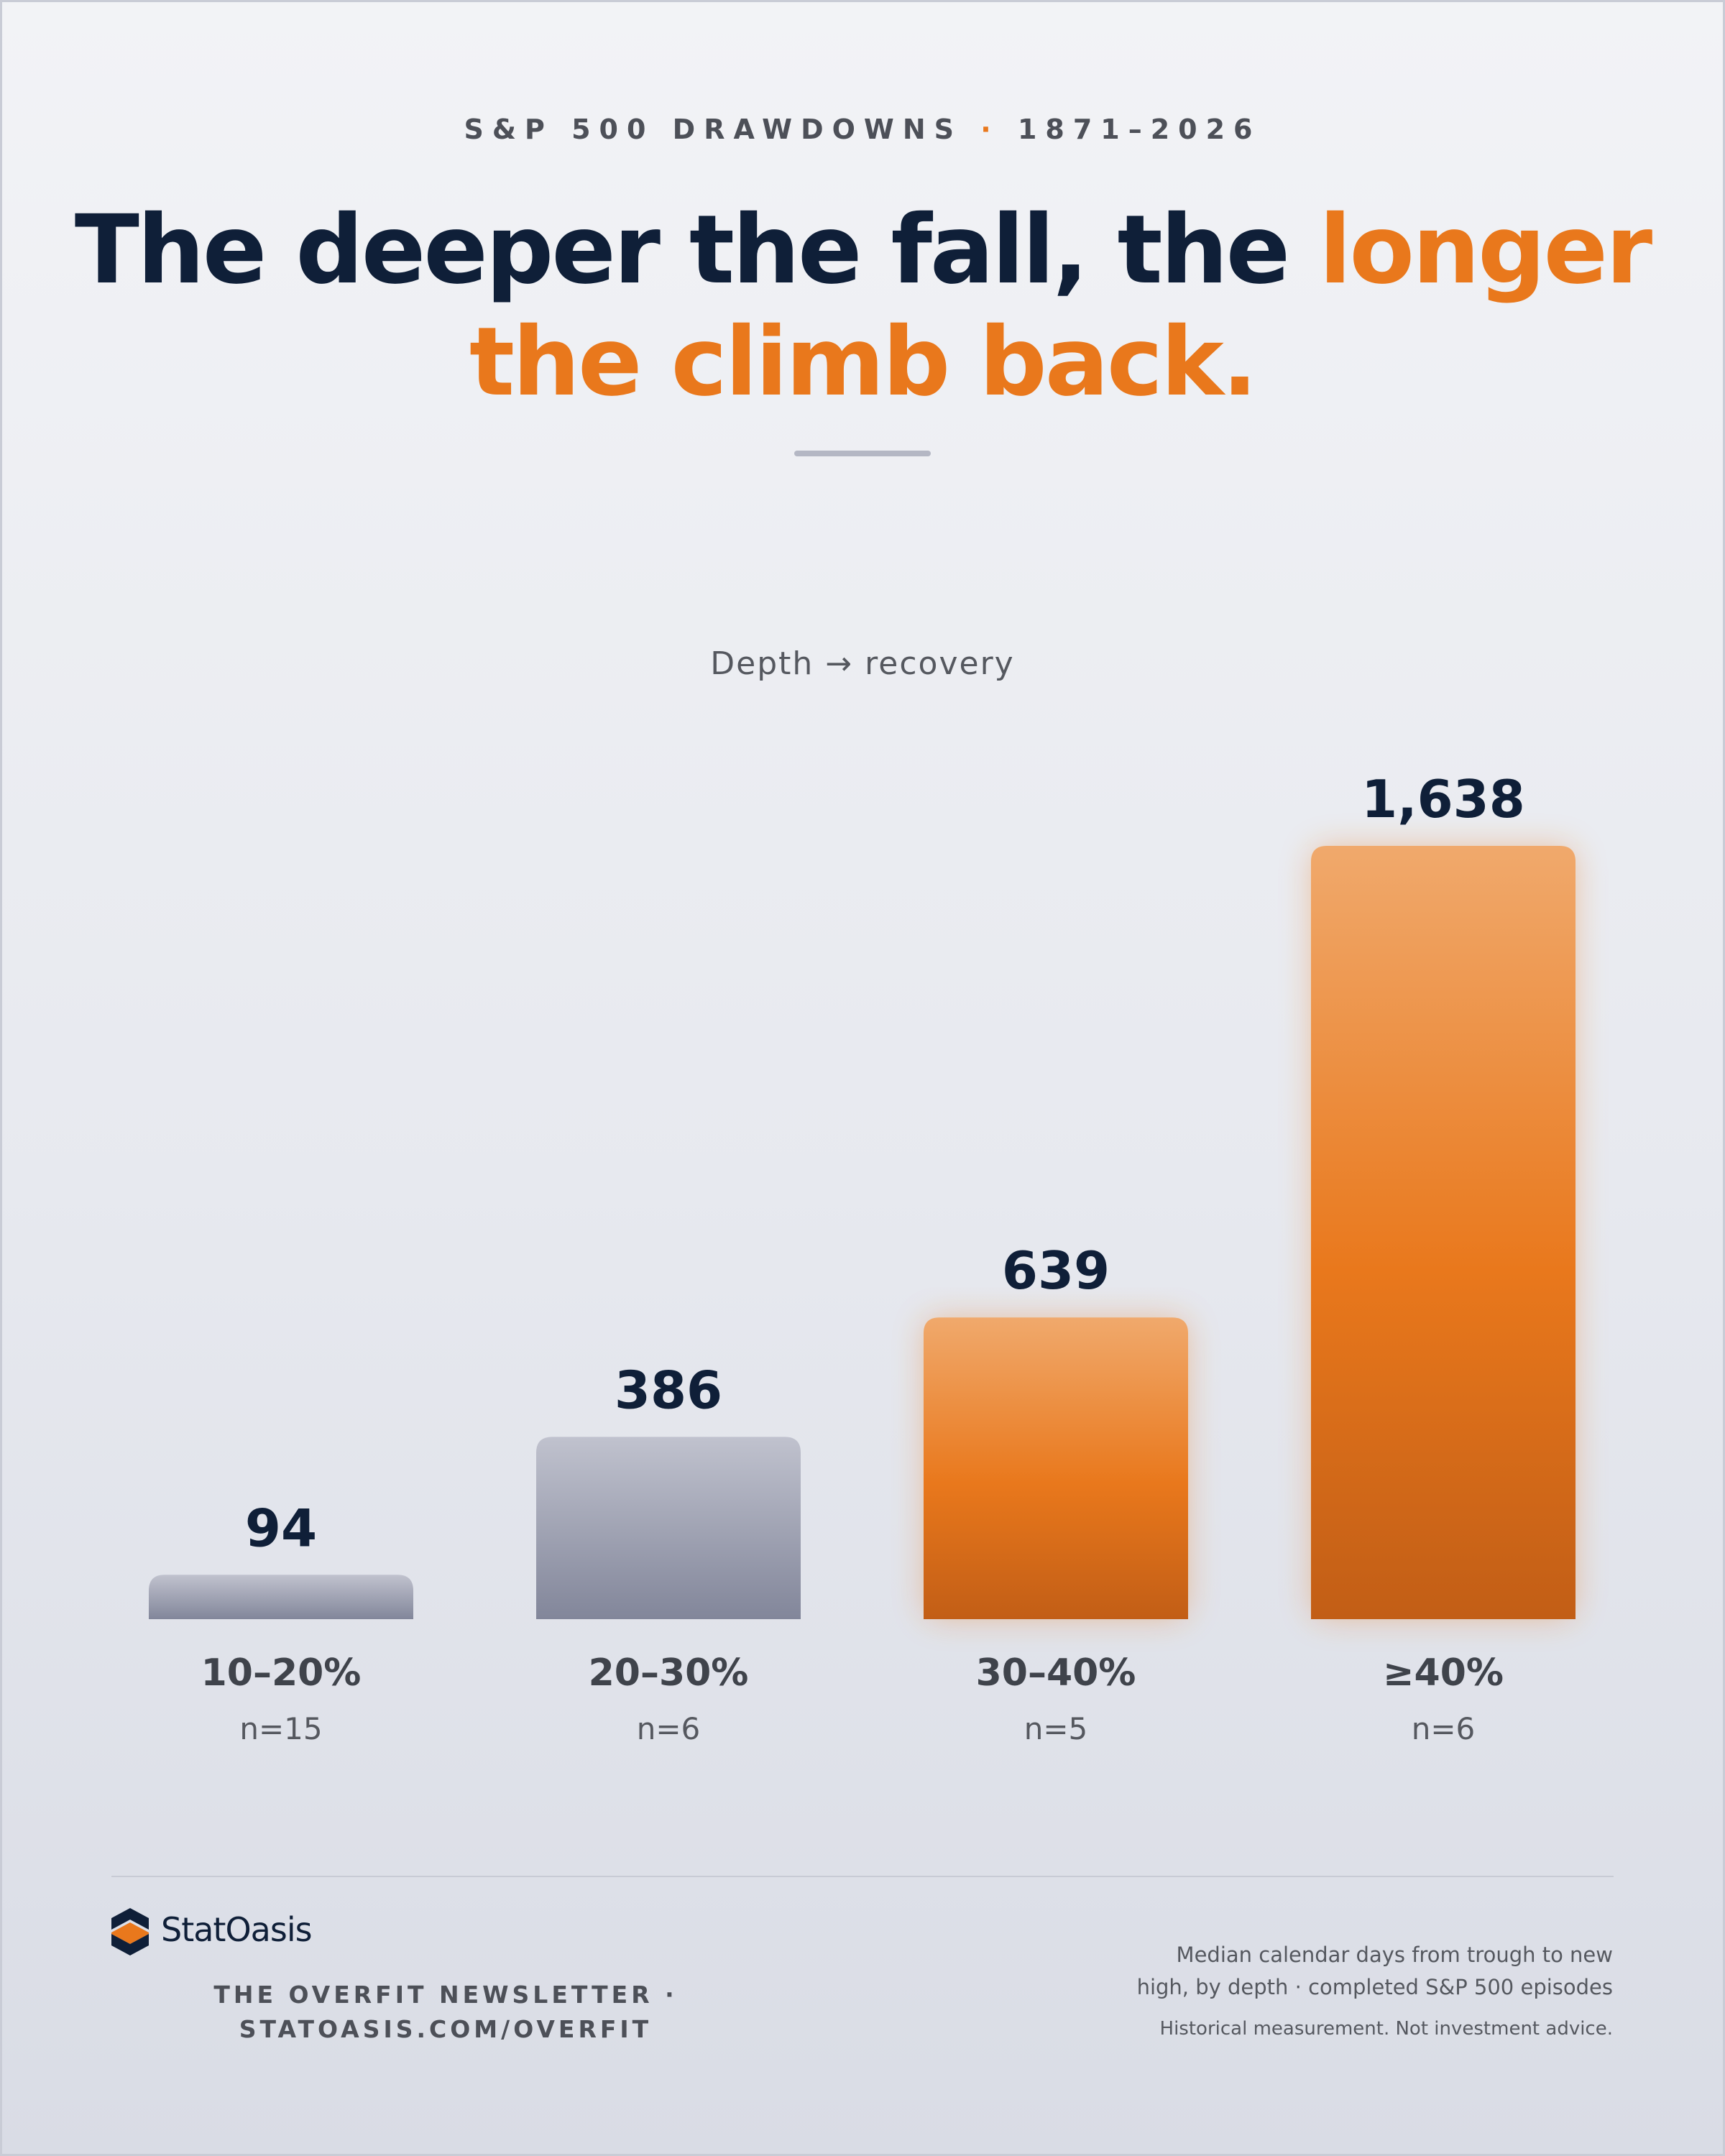 The height and width of the screenshot is (2156, 1725). I want to click on eyebrow-years: 1871–2026, so click(1139, 130).